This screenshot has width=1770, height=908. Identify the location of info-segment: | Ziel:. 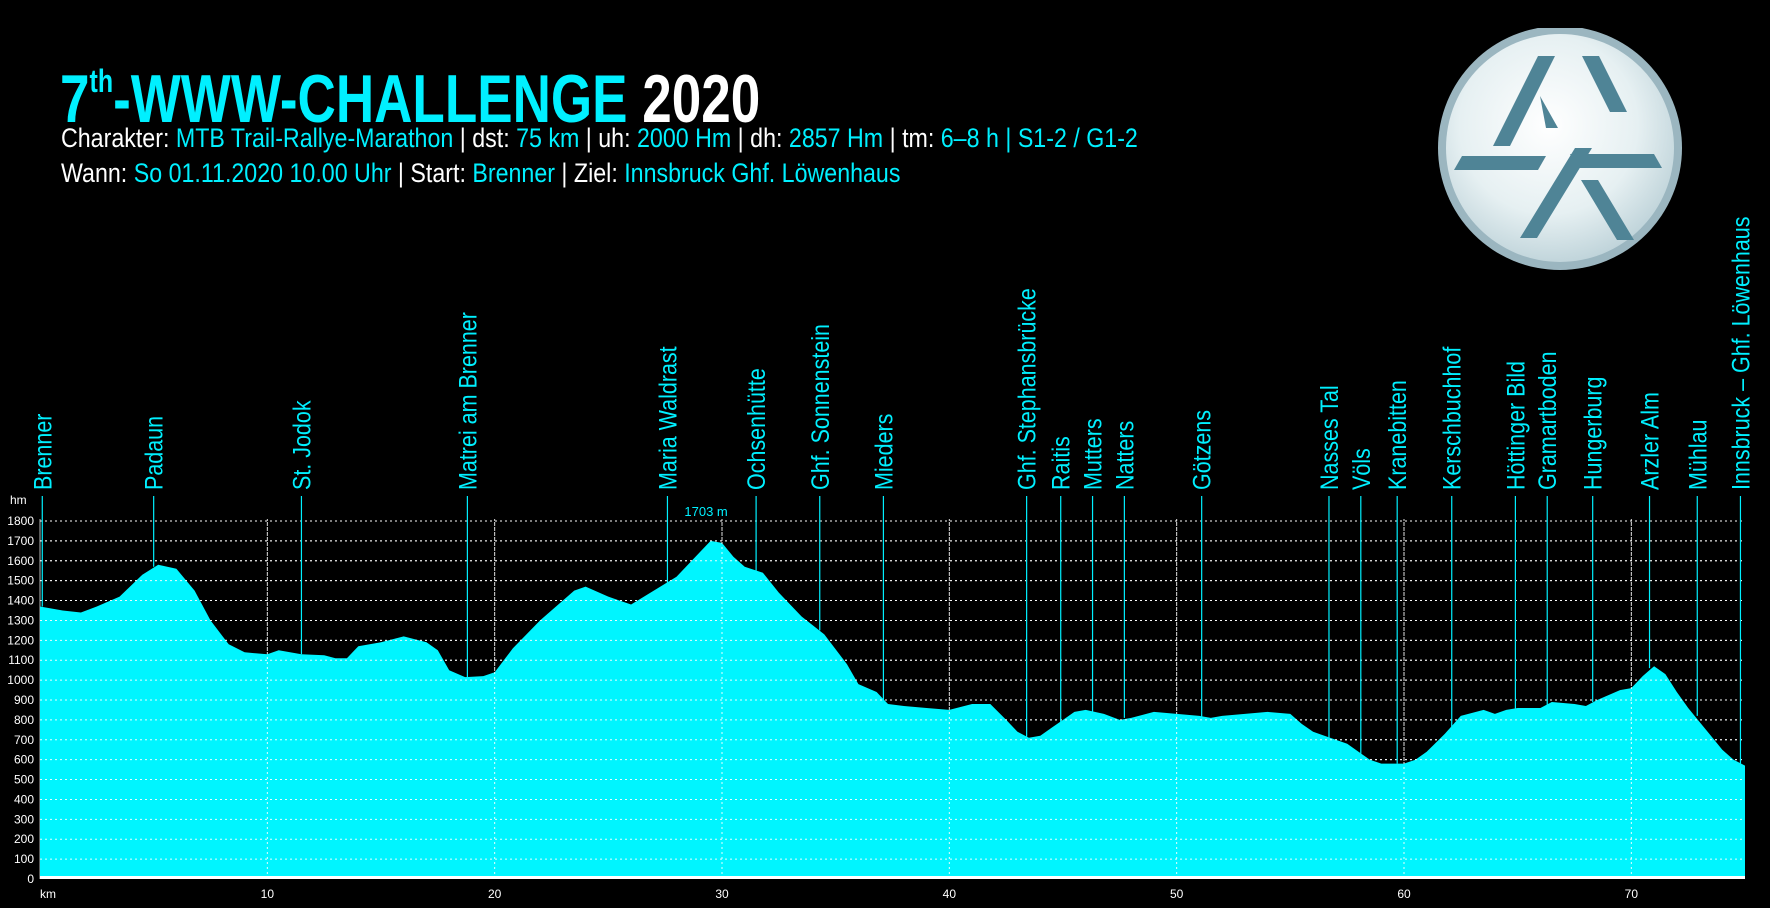
(589, 173).